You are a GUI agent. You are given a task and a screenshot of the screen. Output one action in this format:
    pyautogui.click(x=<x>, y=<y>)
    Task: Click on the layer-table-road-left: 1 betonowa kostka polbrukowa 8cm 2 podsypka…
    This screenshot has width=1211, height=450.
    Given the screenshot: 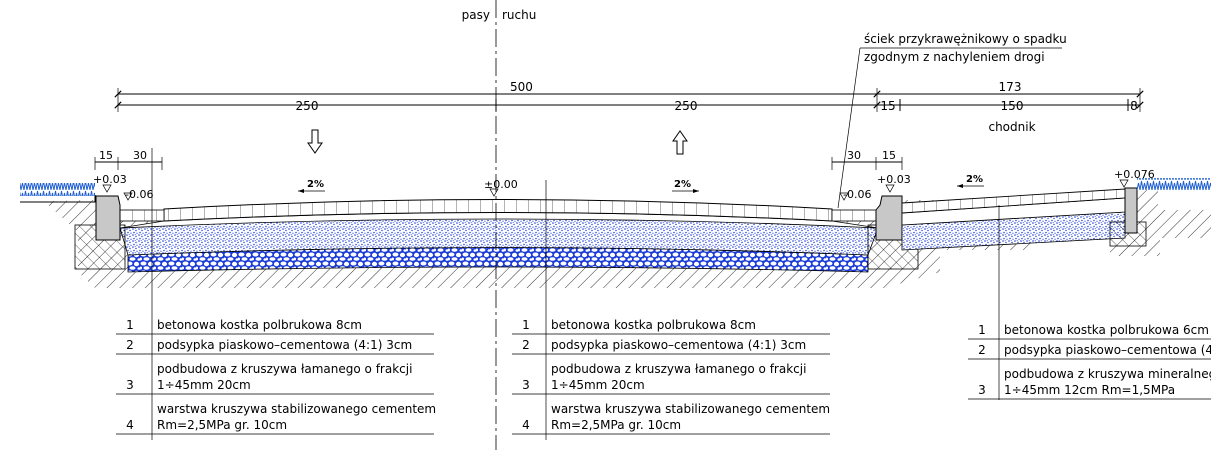 What is the action you would take?
    pyautogui.click(x=276, y=376)
    